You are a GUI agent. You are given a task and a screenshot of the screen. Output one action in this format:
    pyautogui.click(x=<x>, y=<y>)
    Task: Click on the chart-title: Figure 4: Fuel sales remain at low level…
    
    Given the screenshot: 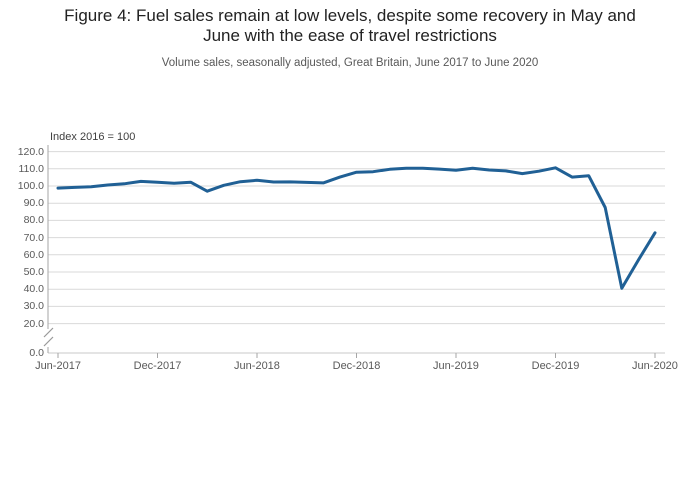 What is the action you would take?
    pyautogui.click(x=350, y=26)
    